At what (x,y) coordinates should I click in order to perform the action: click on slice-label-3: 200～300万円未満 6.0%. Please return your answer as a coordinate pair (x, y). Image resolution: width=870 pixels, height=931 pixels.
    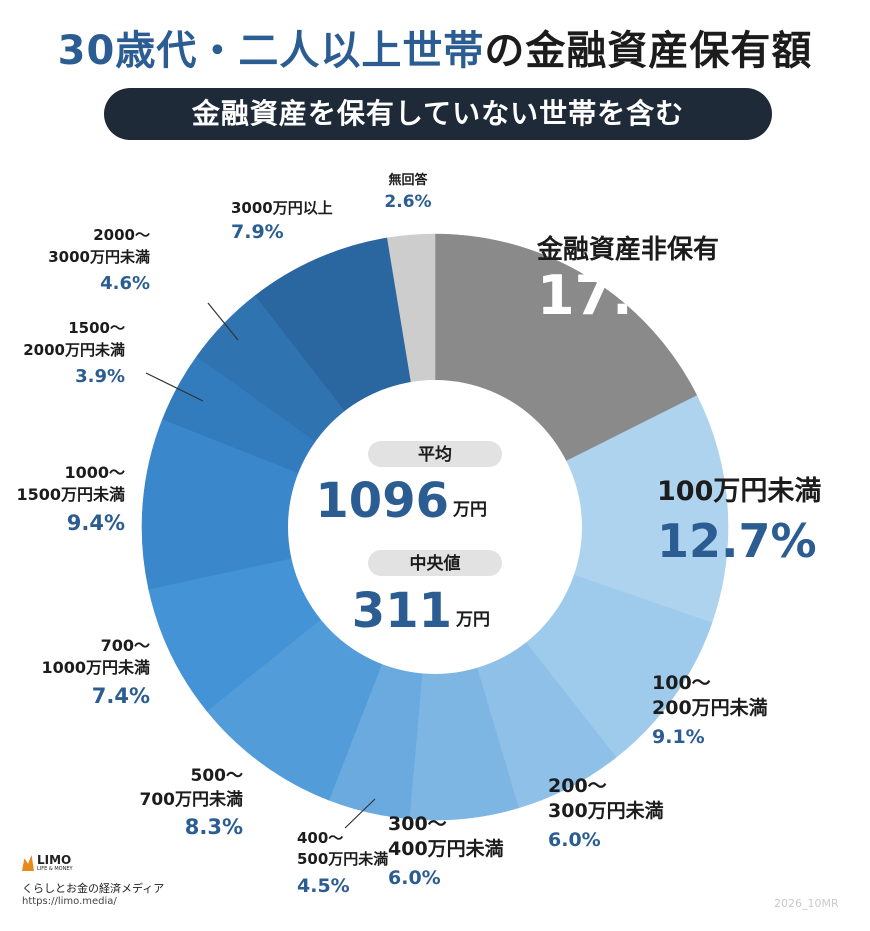
    Looking at the image, I should click on (606, 813).